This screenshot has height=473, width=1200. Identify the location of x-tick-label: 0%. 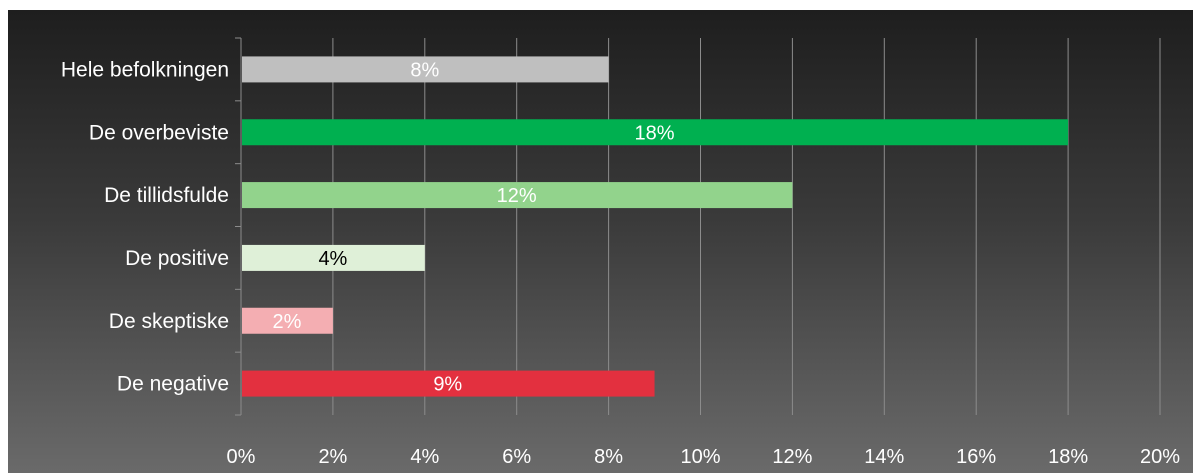
(241, 457).